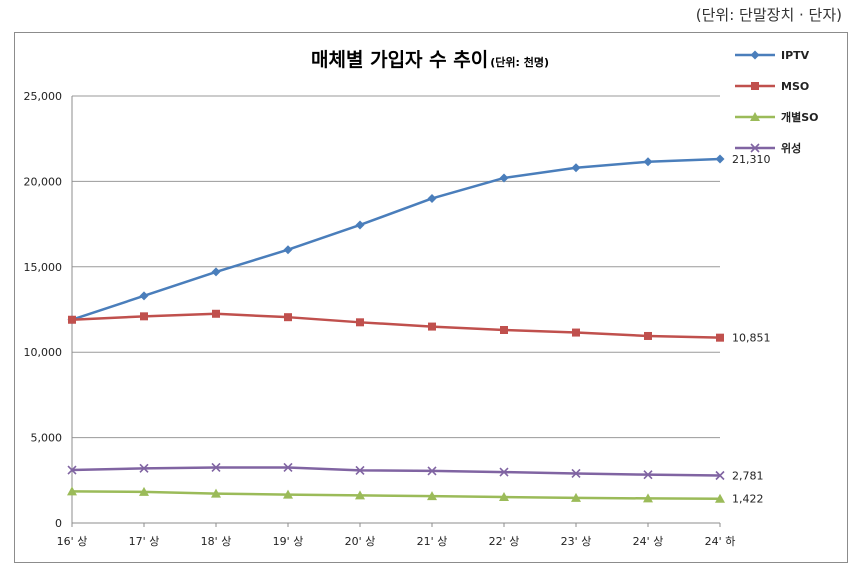 The width and height of the screenshot is (860, 586). What do you see at coordinates (768, 148) in the screenshot?
I see `legend-item: 위성` at bounding box center [768, 148].